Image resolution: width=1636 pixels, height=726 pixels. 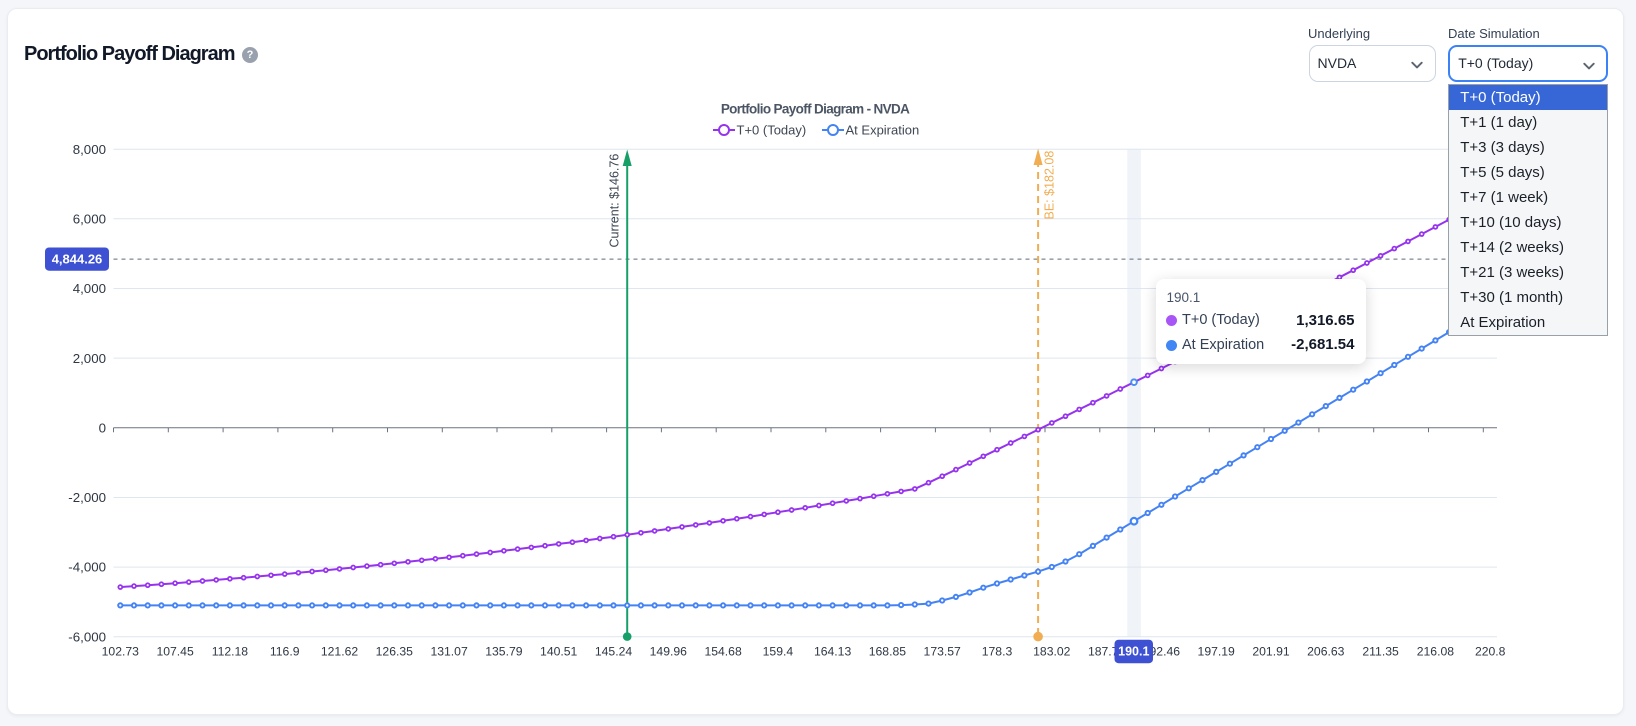 What do you see at coordinates (615, 201) in the screenshot?
I see `svg-text: Current: $146.76` at bounding box center [615, 201].